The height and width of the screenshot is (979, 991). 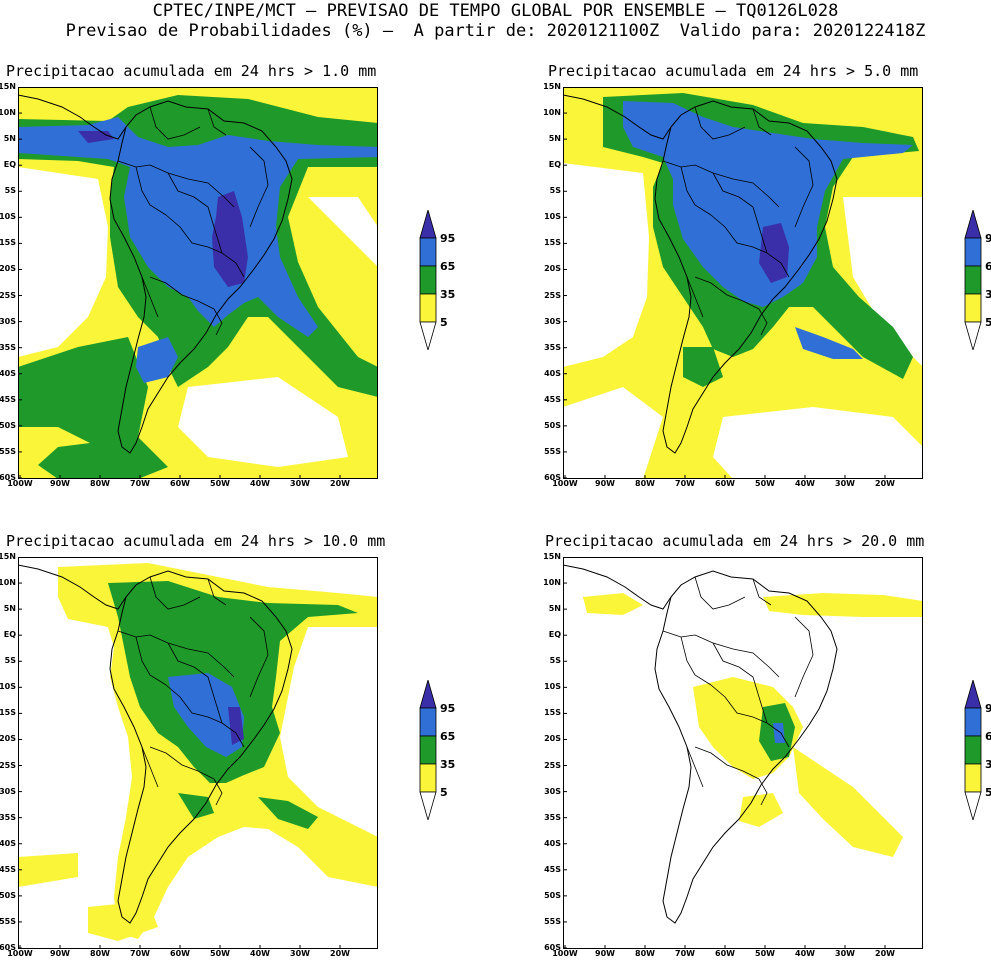 I want to click on lat-tick-label: 30S, so click(x=8, y=791).